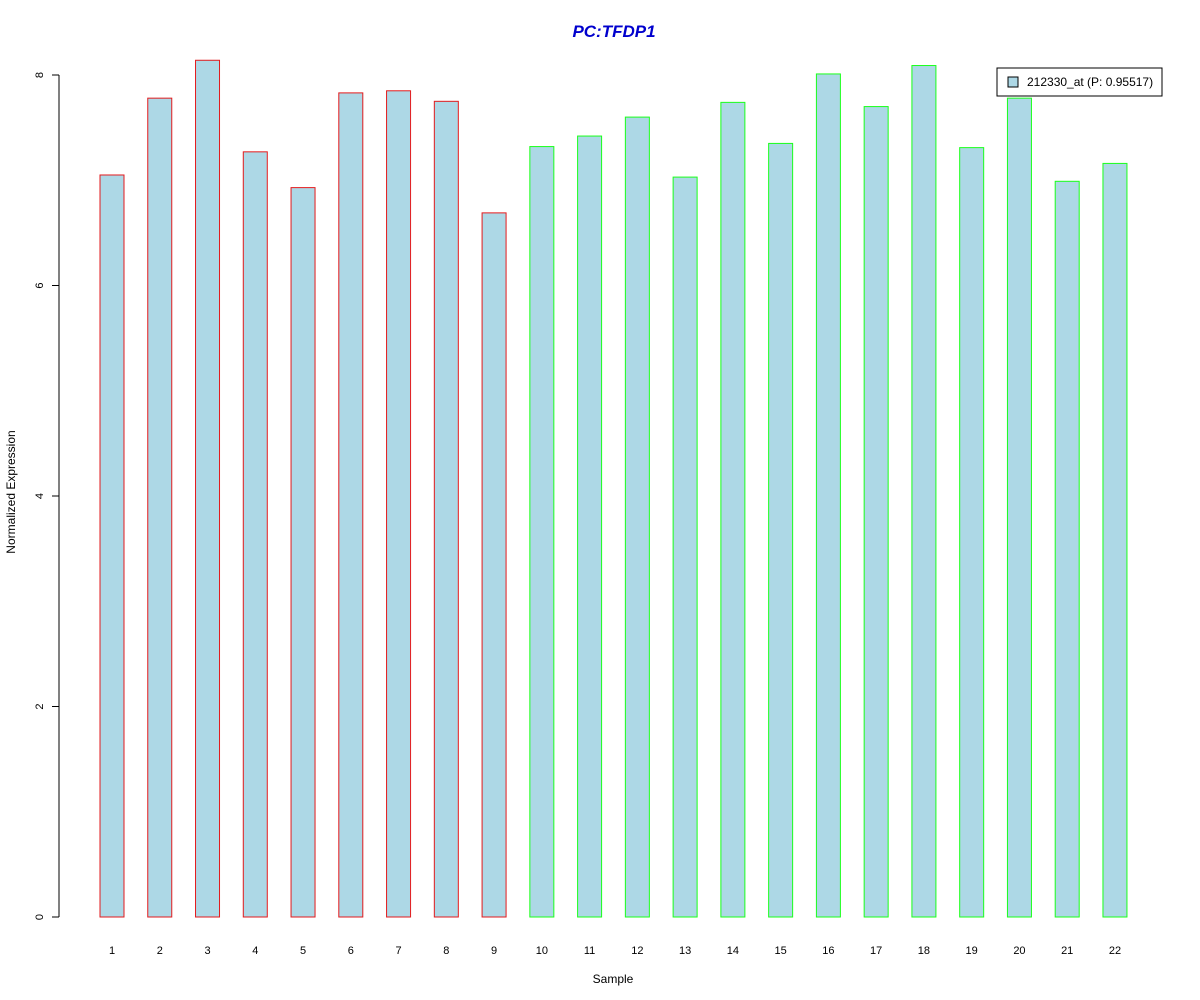 This screenshot has width=1200, height=1000. I want to click on x-tick-label-15: 15, so click(781, 951).